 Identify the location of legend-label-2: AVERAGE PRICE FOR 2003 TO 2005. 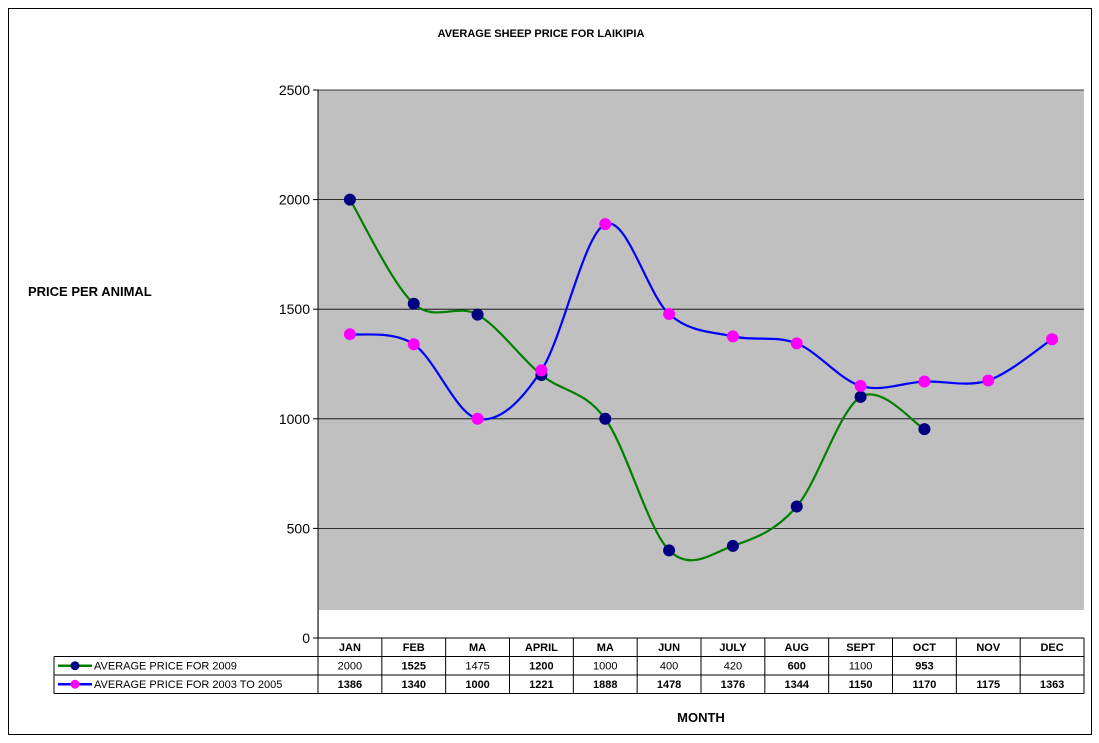
(188, 685).